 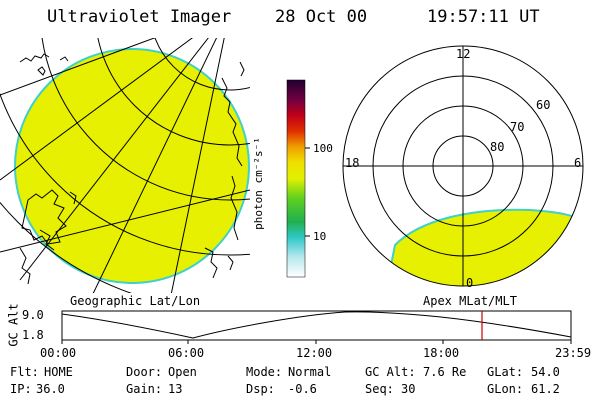 What do you see at coordinates (144, 389) in the screenshot?
I see `status-gain-label: Gain:` at bounding box center [144, 389].